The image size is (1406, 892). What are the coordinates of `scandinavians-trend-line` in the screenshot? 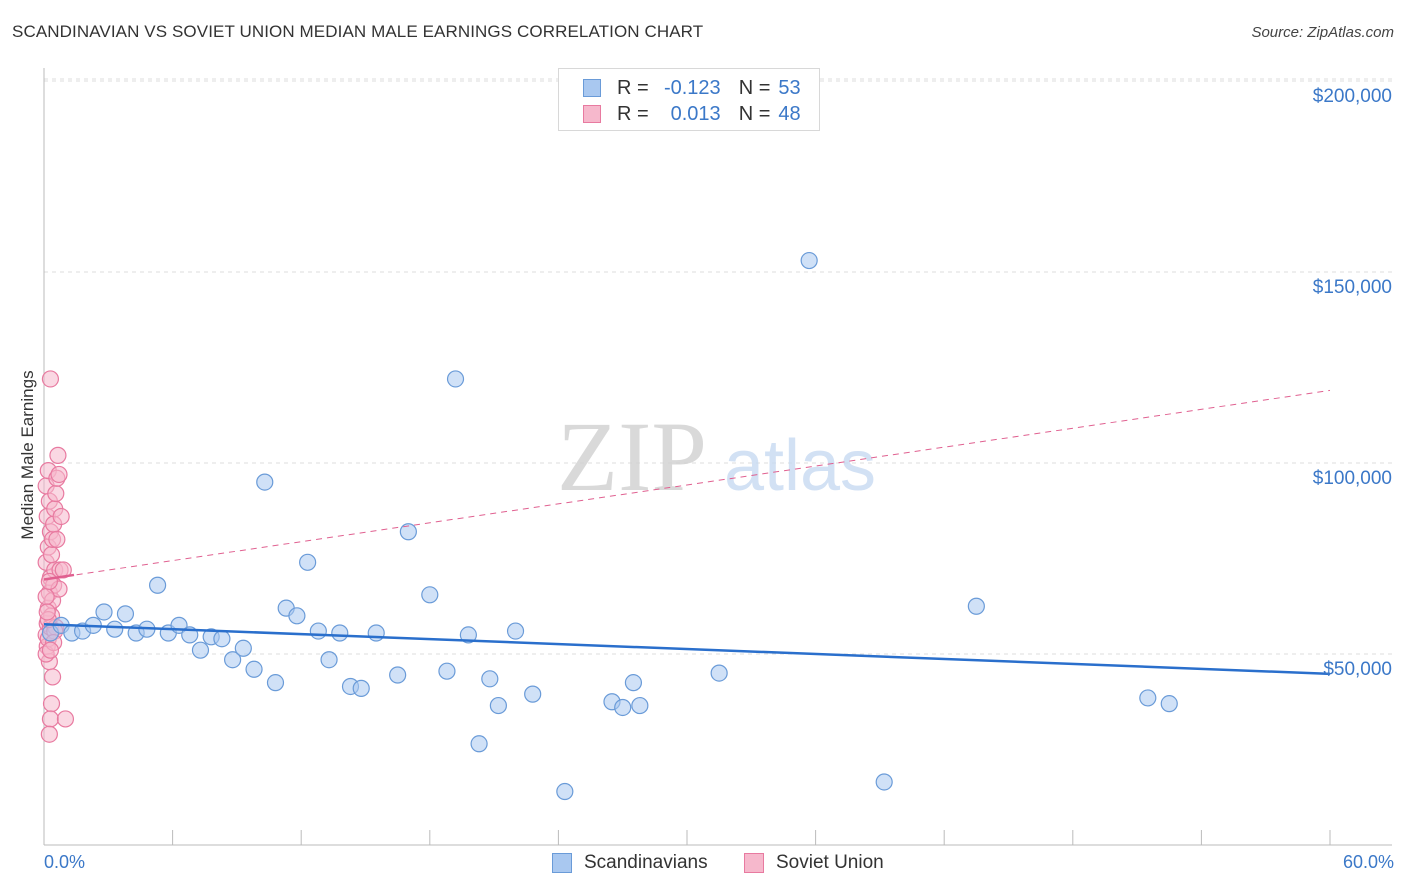 It's located at (687, 649).